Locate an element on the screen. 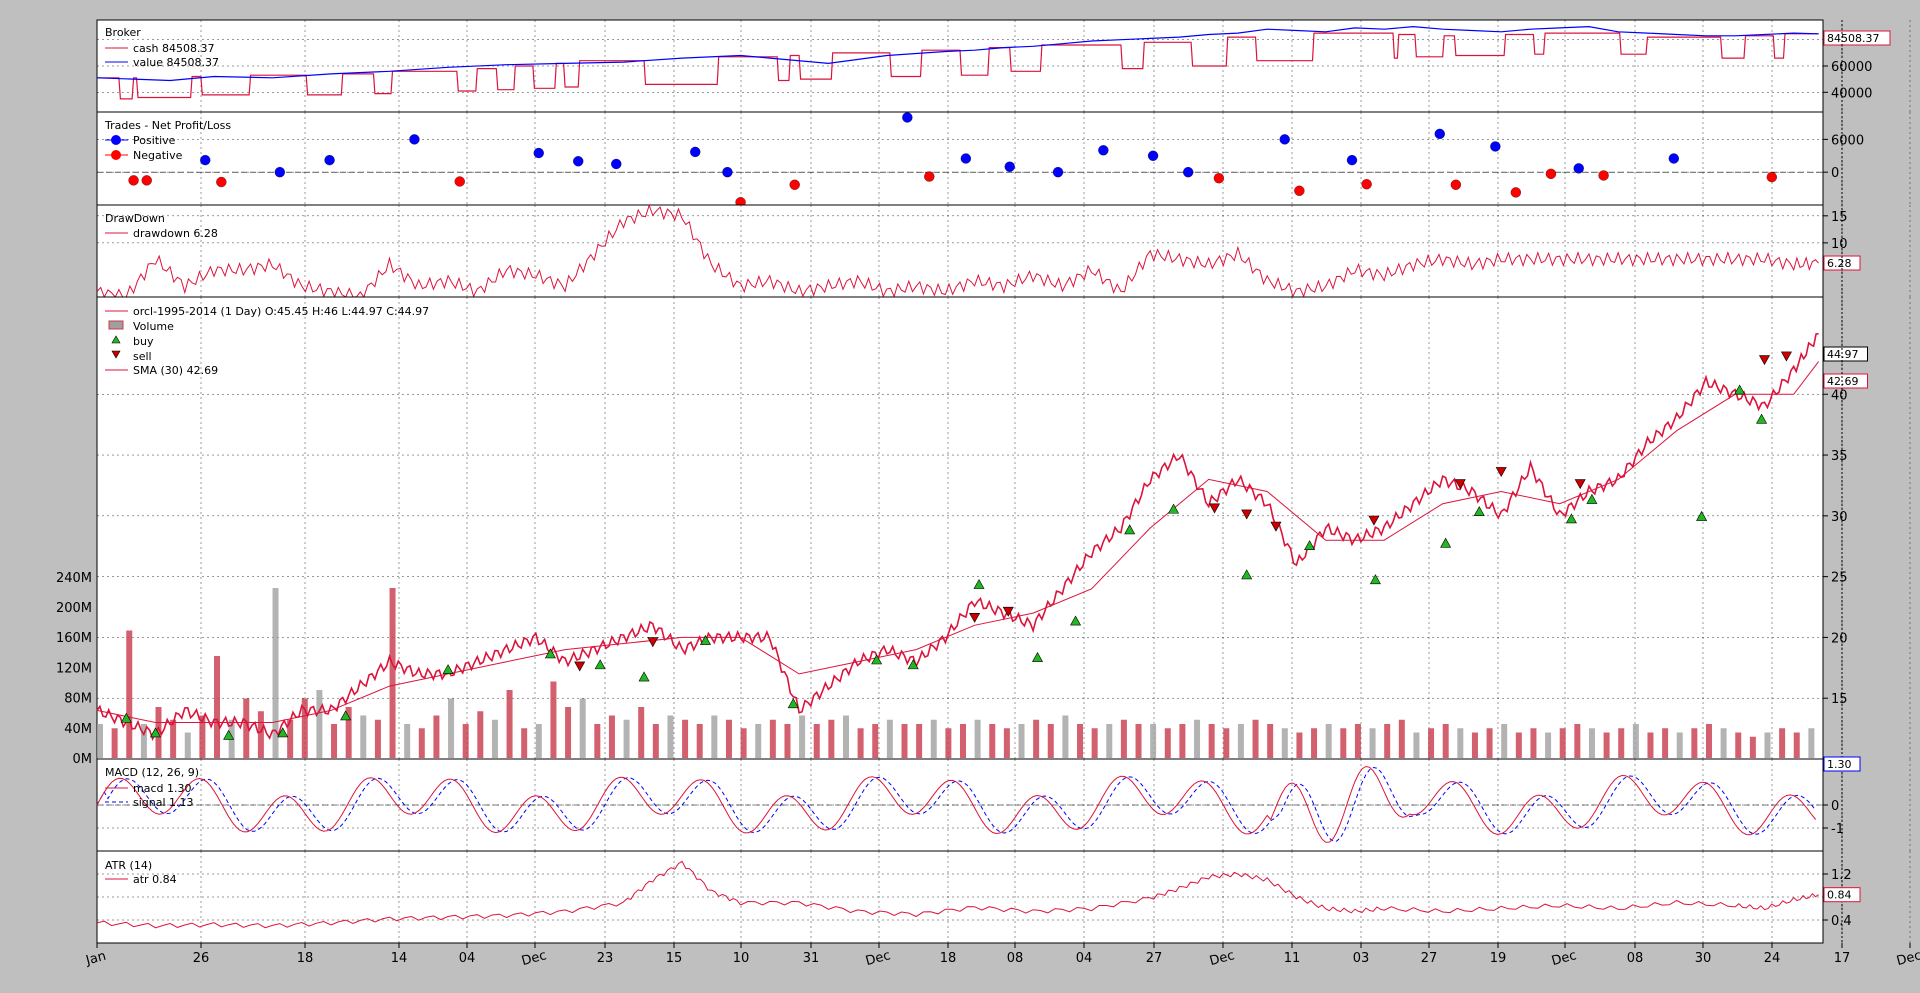 The image size is (1920, 993). x-tick-label: 18 is located at coordinates (948, 958).